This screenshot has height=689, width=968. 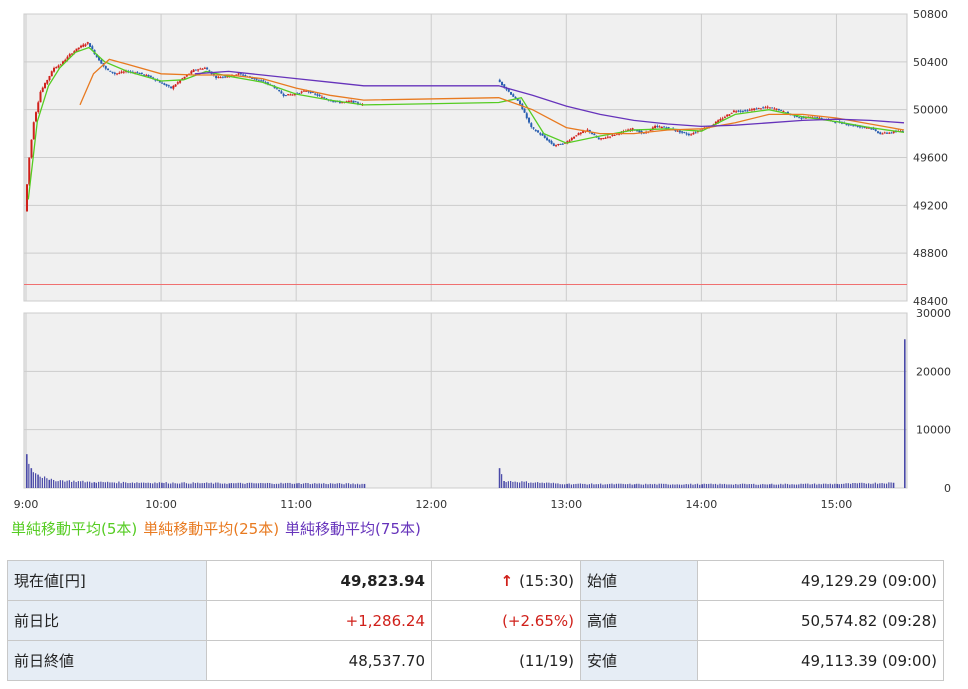 What do you see at coordinates (161, 504) in the screenshot?
I see `x-tick-label: 10:00` at bounding box center [161, 504].